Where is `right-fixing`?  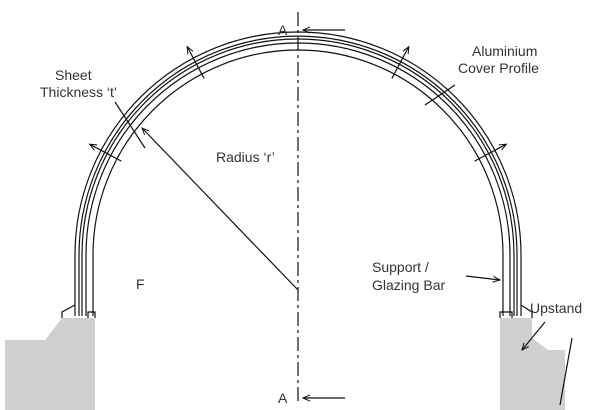
right-fixing is located at coordinates (516, 311).